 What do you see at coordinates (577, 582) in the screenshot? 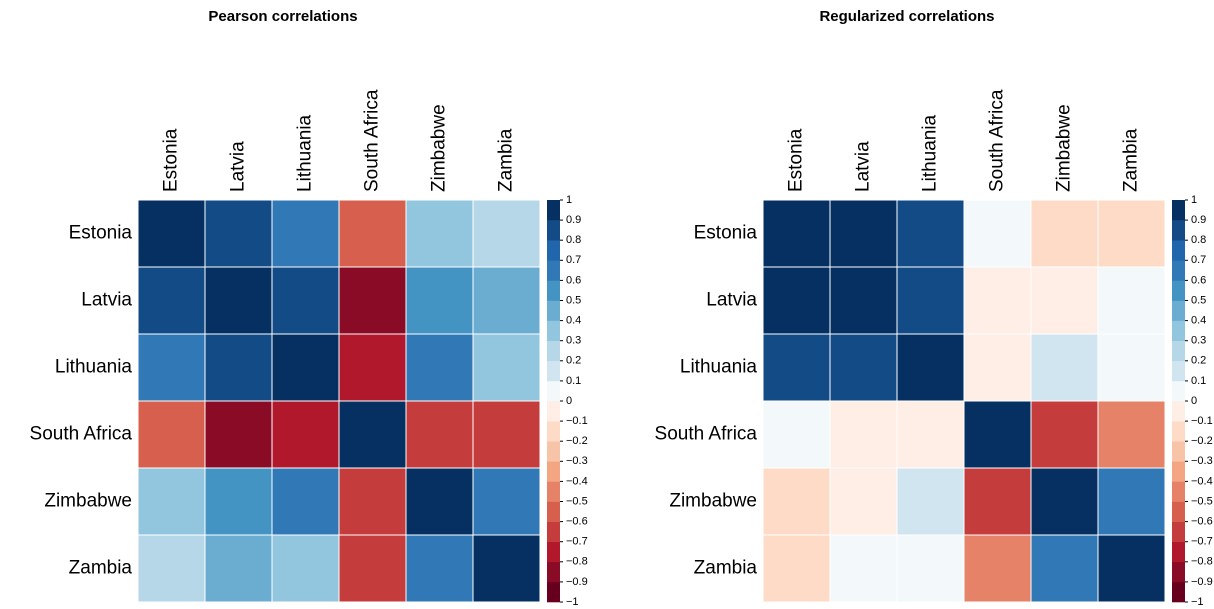
I see `colorbar-tick-label: −0.9` at bounding box center [577, 582].